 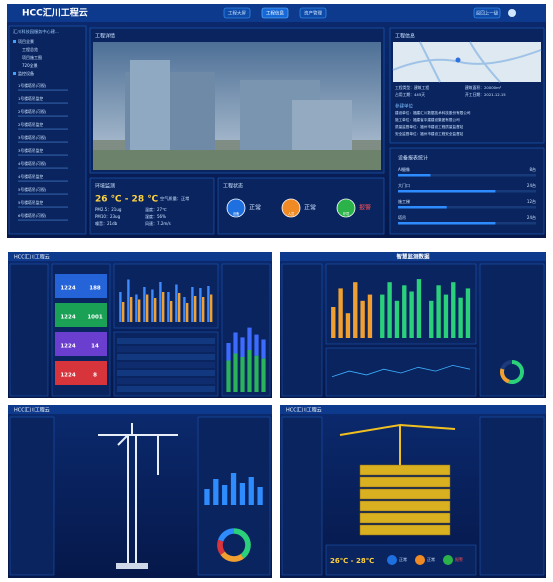 I want to click on dashboard-monitor: 智慧监测数据, so click(x=413, y=325).